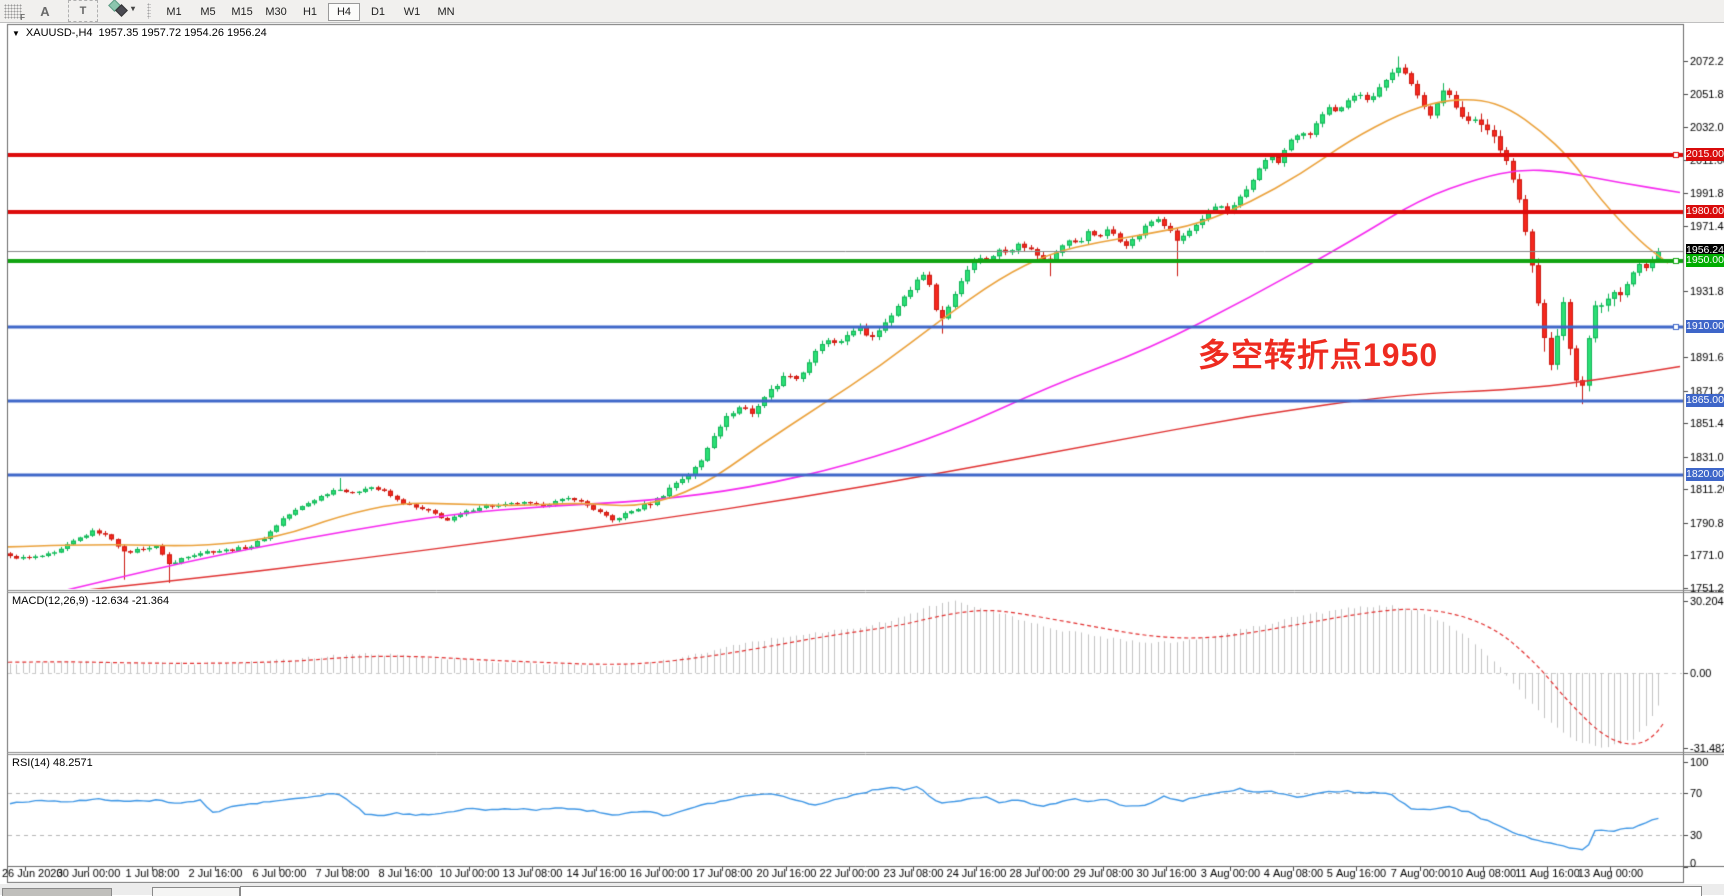 The height and width of the screenshot is (896, 1724). What do you see at coordinates (1705, 400) in the screenshot?
I see `price-level-chip: 1865.00` at bounding box center [1705, 400].